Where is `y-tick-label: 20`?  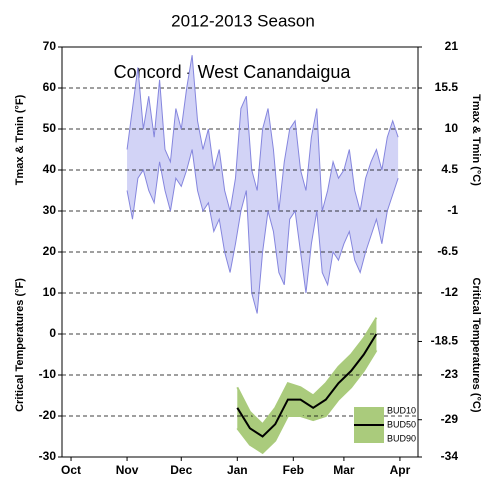 y-tick-label: 20 is located at coordinates (50, 251).